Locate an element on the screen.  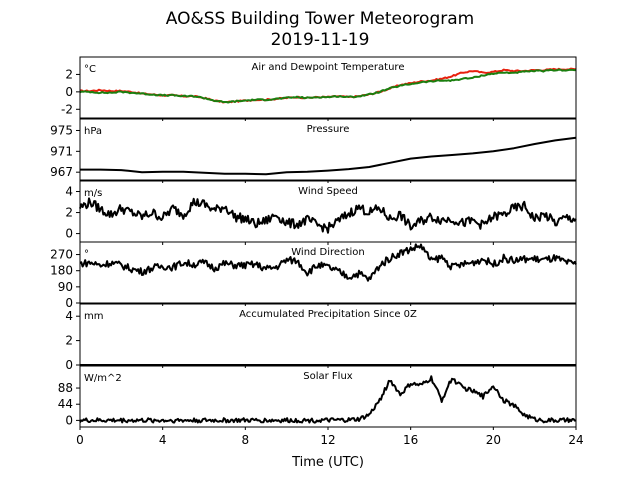
x-tick-label-6: 24 is located at coordinates (575, 440).